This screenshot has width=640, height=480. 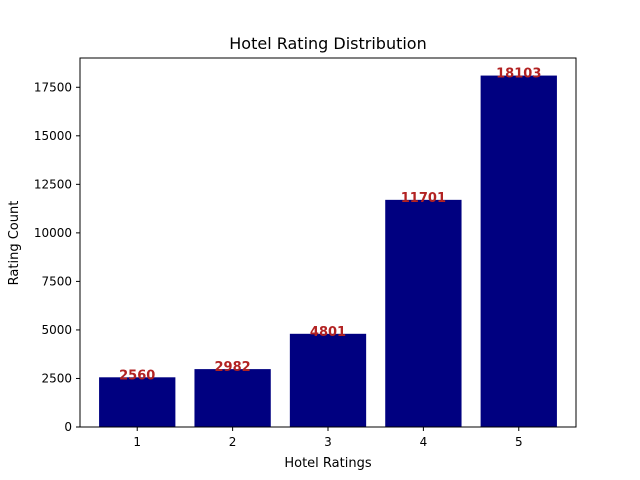 What do you see at coordinates (53, 87) in the screenshot?
I see `y-tick-label: 17500` at bounding box center [53, 87].